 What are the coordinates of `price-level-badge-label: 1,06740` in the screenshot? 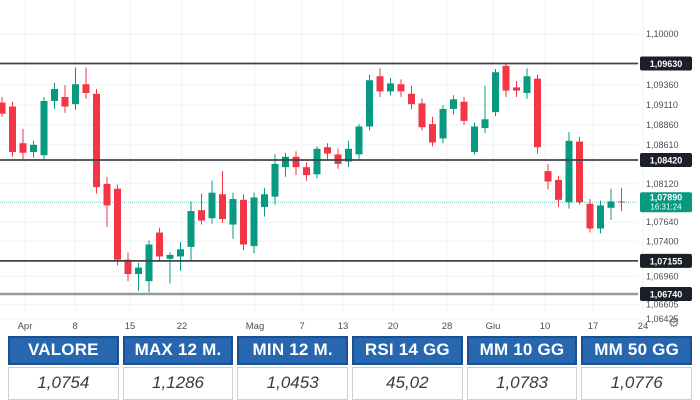 It's located at (666, 294).